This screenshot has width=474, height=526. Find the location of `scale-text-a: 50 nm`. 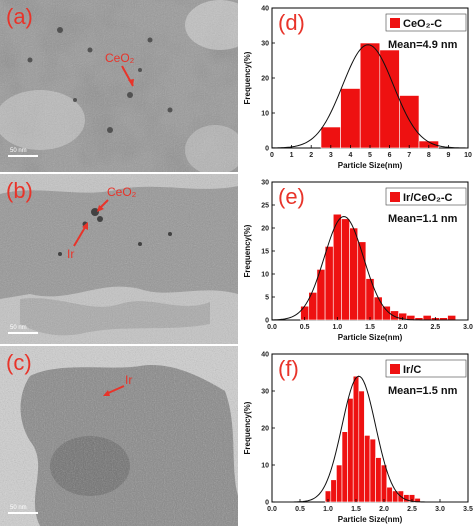

scale-text-a: 50 nm is located at coordinates (18, 151).